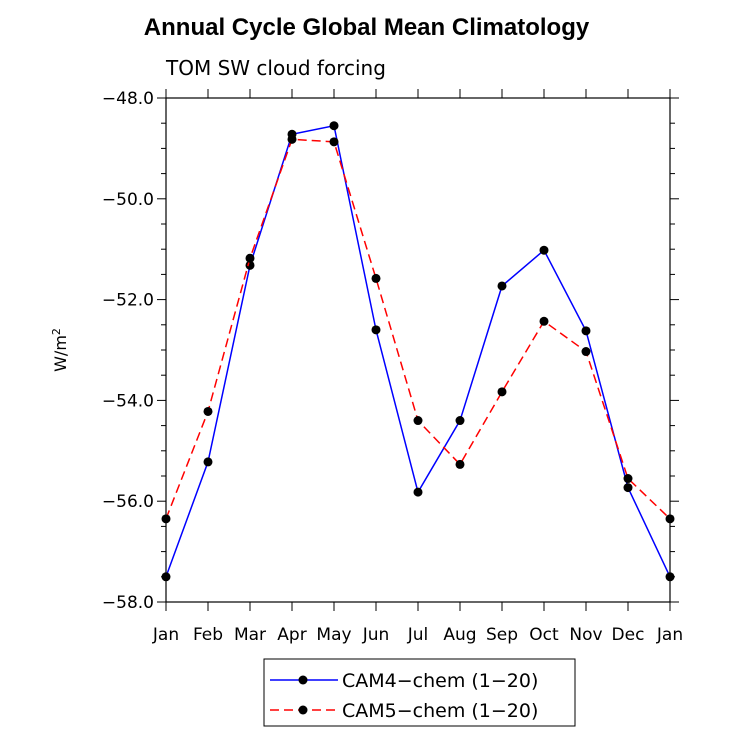 Image resolution: width=733 pixels, height=734 pixels. I want to click on x-tick-label: Aug, so click(459, 635).